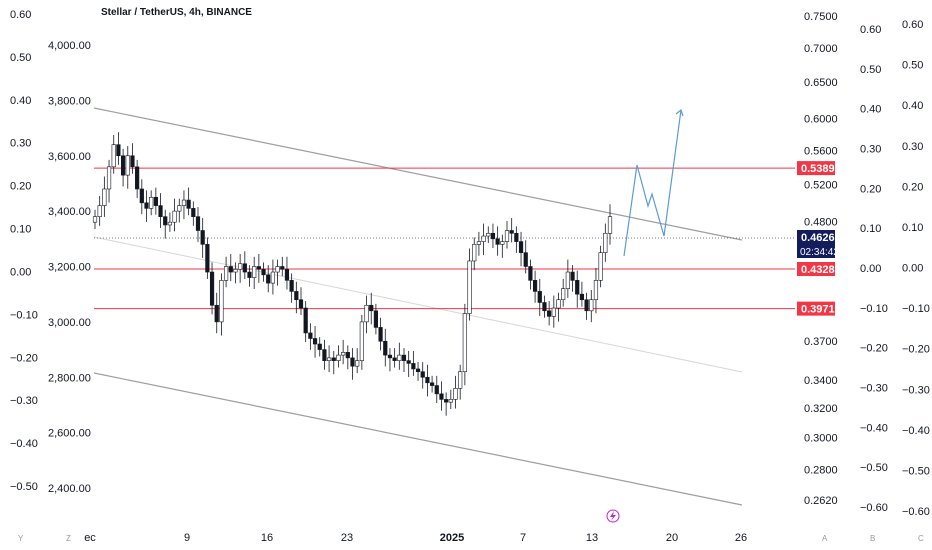  I want to click on last-price-tag-text: 0.4626, so click(818, 238).